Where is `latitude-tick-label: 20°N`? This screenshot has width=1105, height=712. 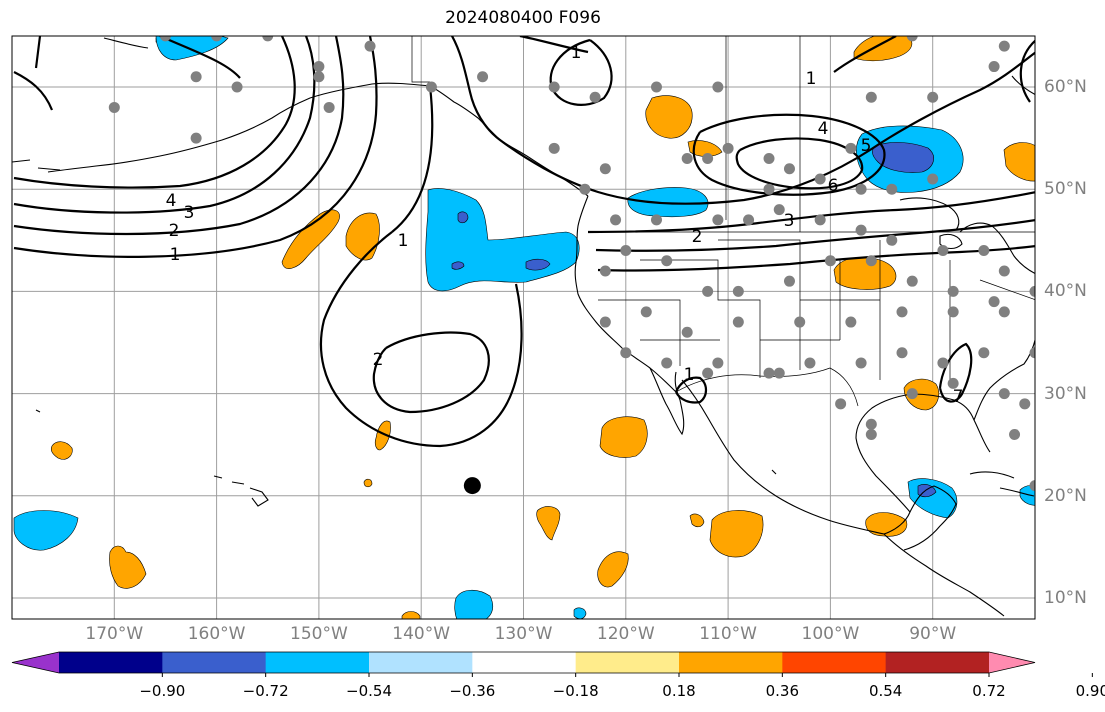 latitude-tick-label: 20°N is located at coordinates (1065, 495).